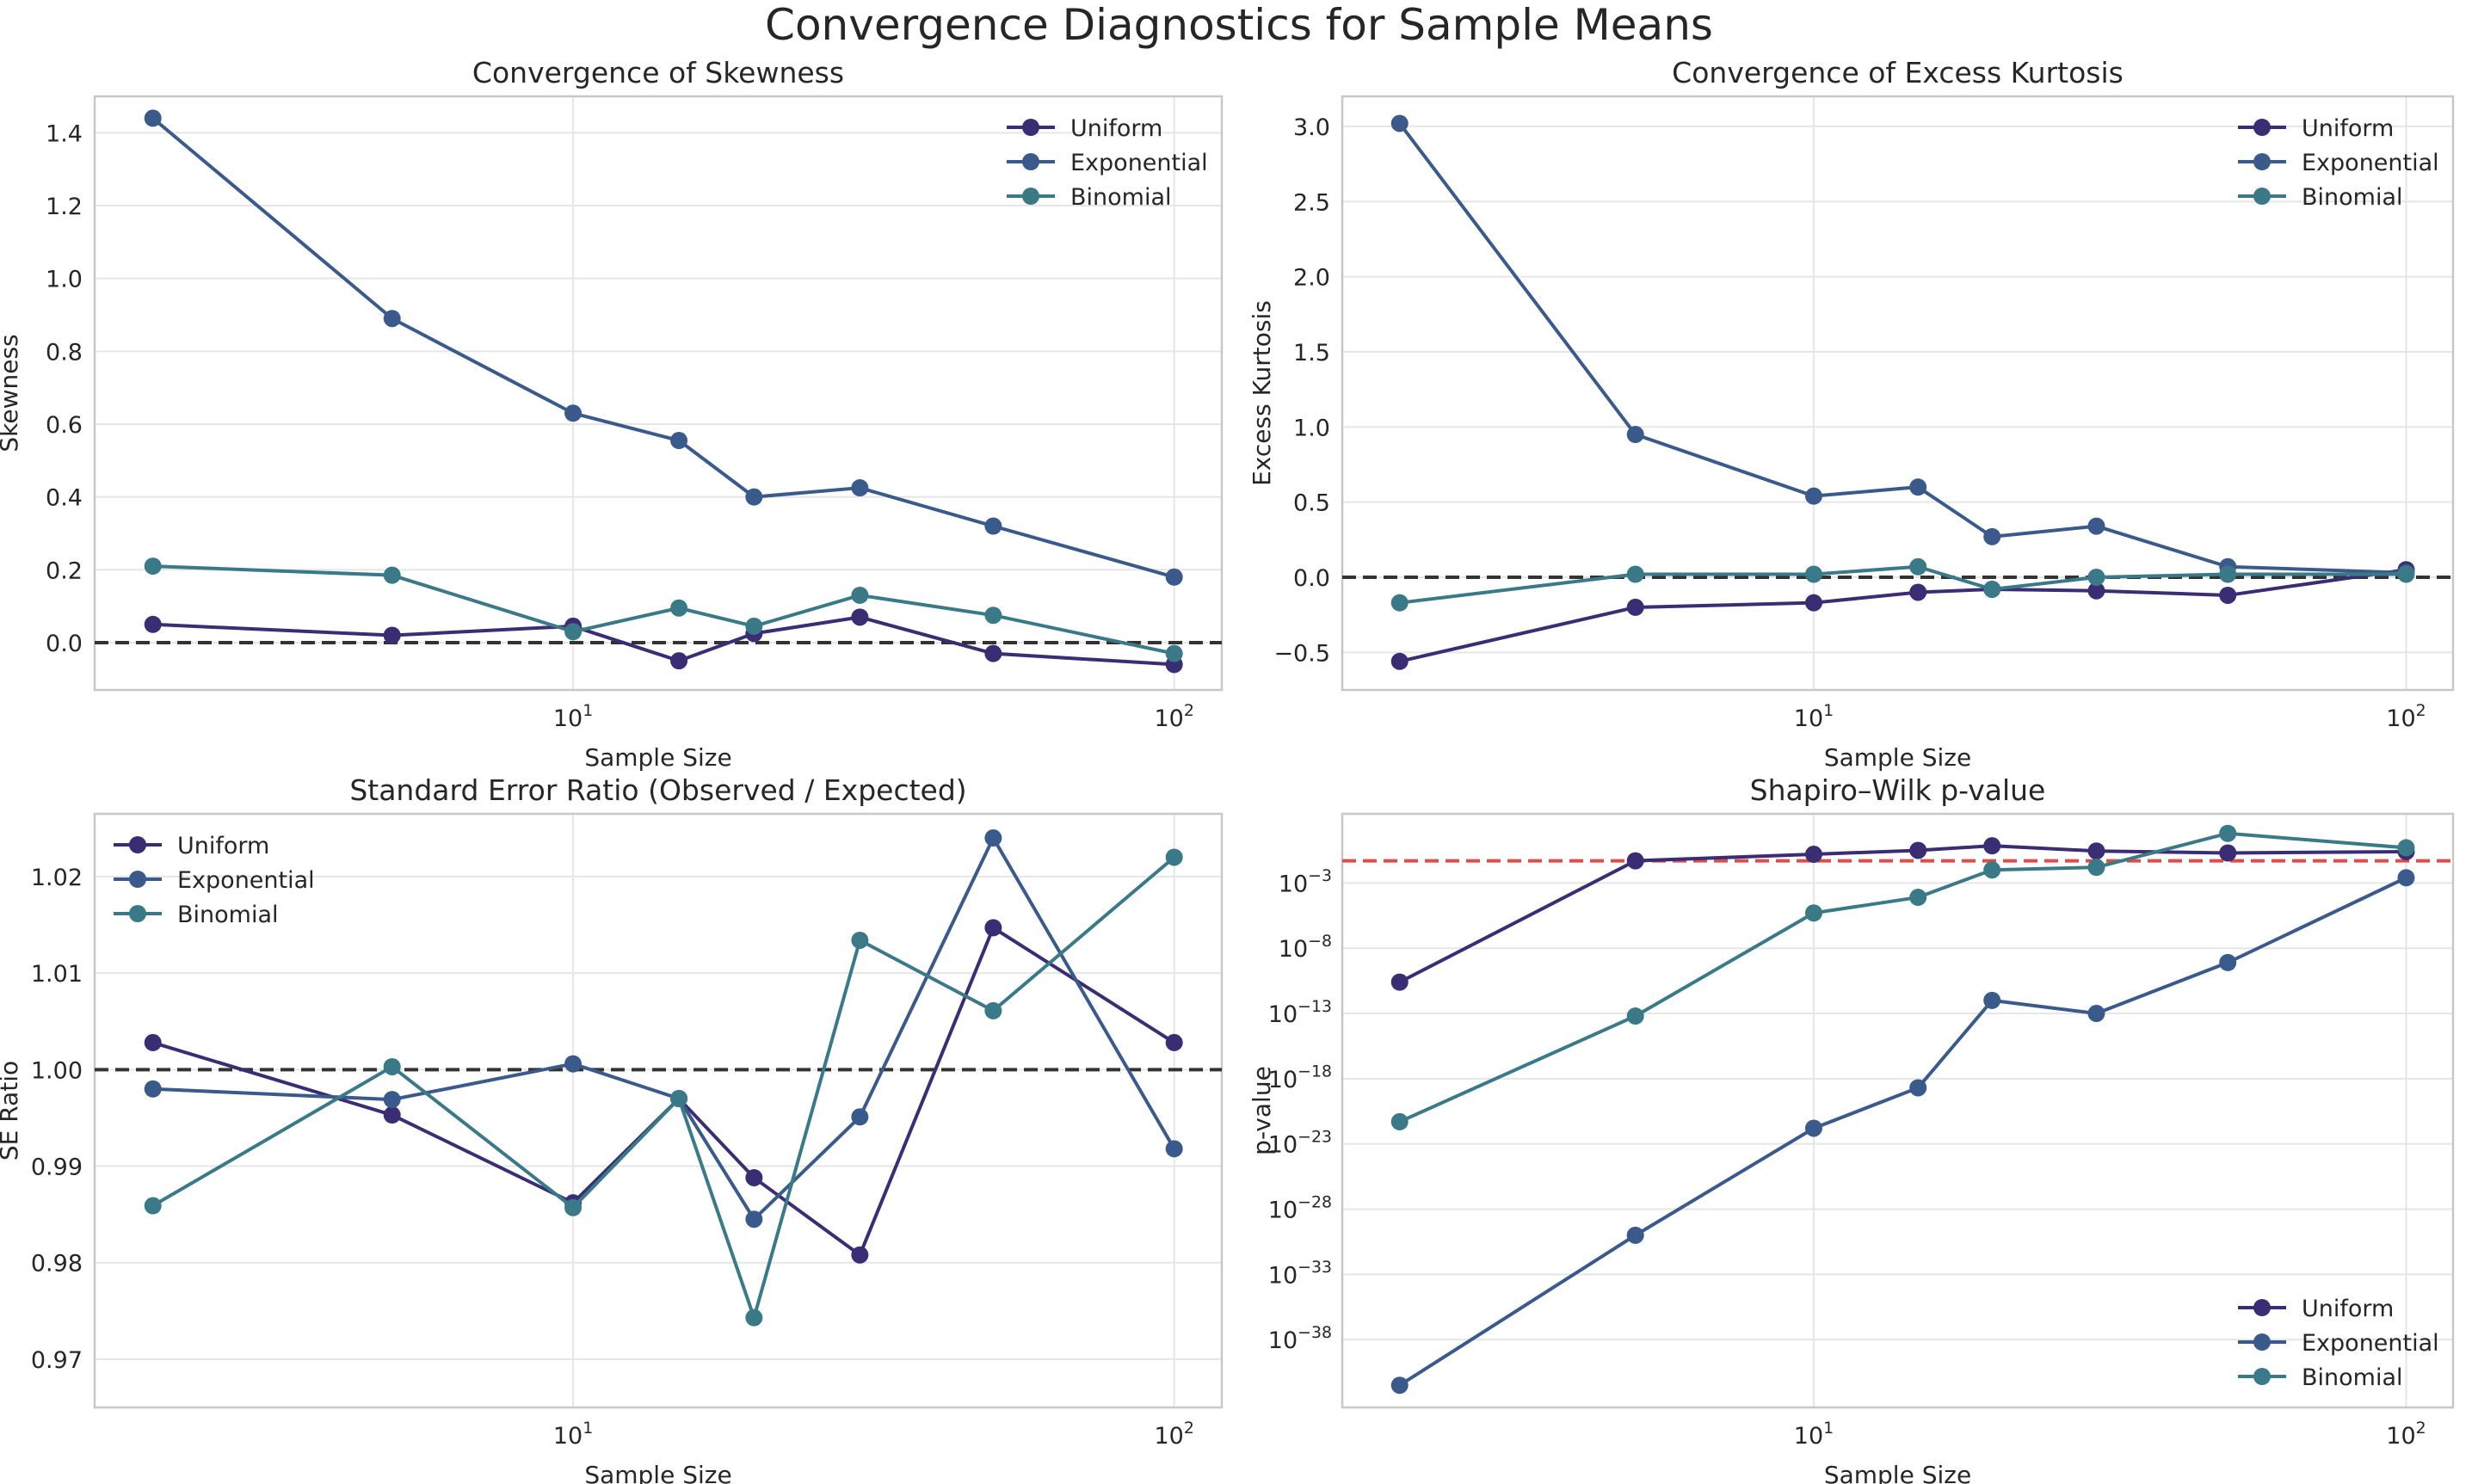 The height and width of the screenshot is (1484, 2478). Describe the element at coordinates (64, 352) in the screenshot. I see `y-tick-label: 0.8` at that location.